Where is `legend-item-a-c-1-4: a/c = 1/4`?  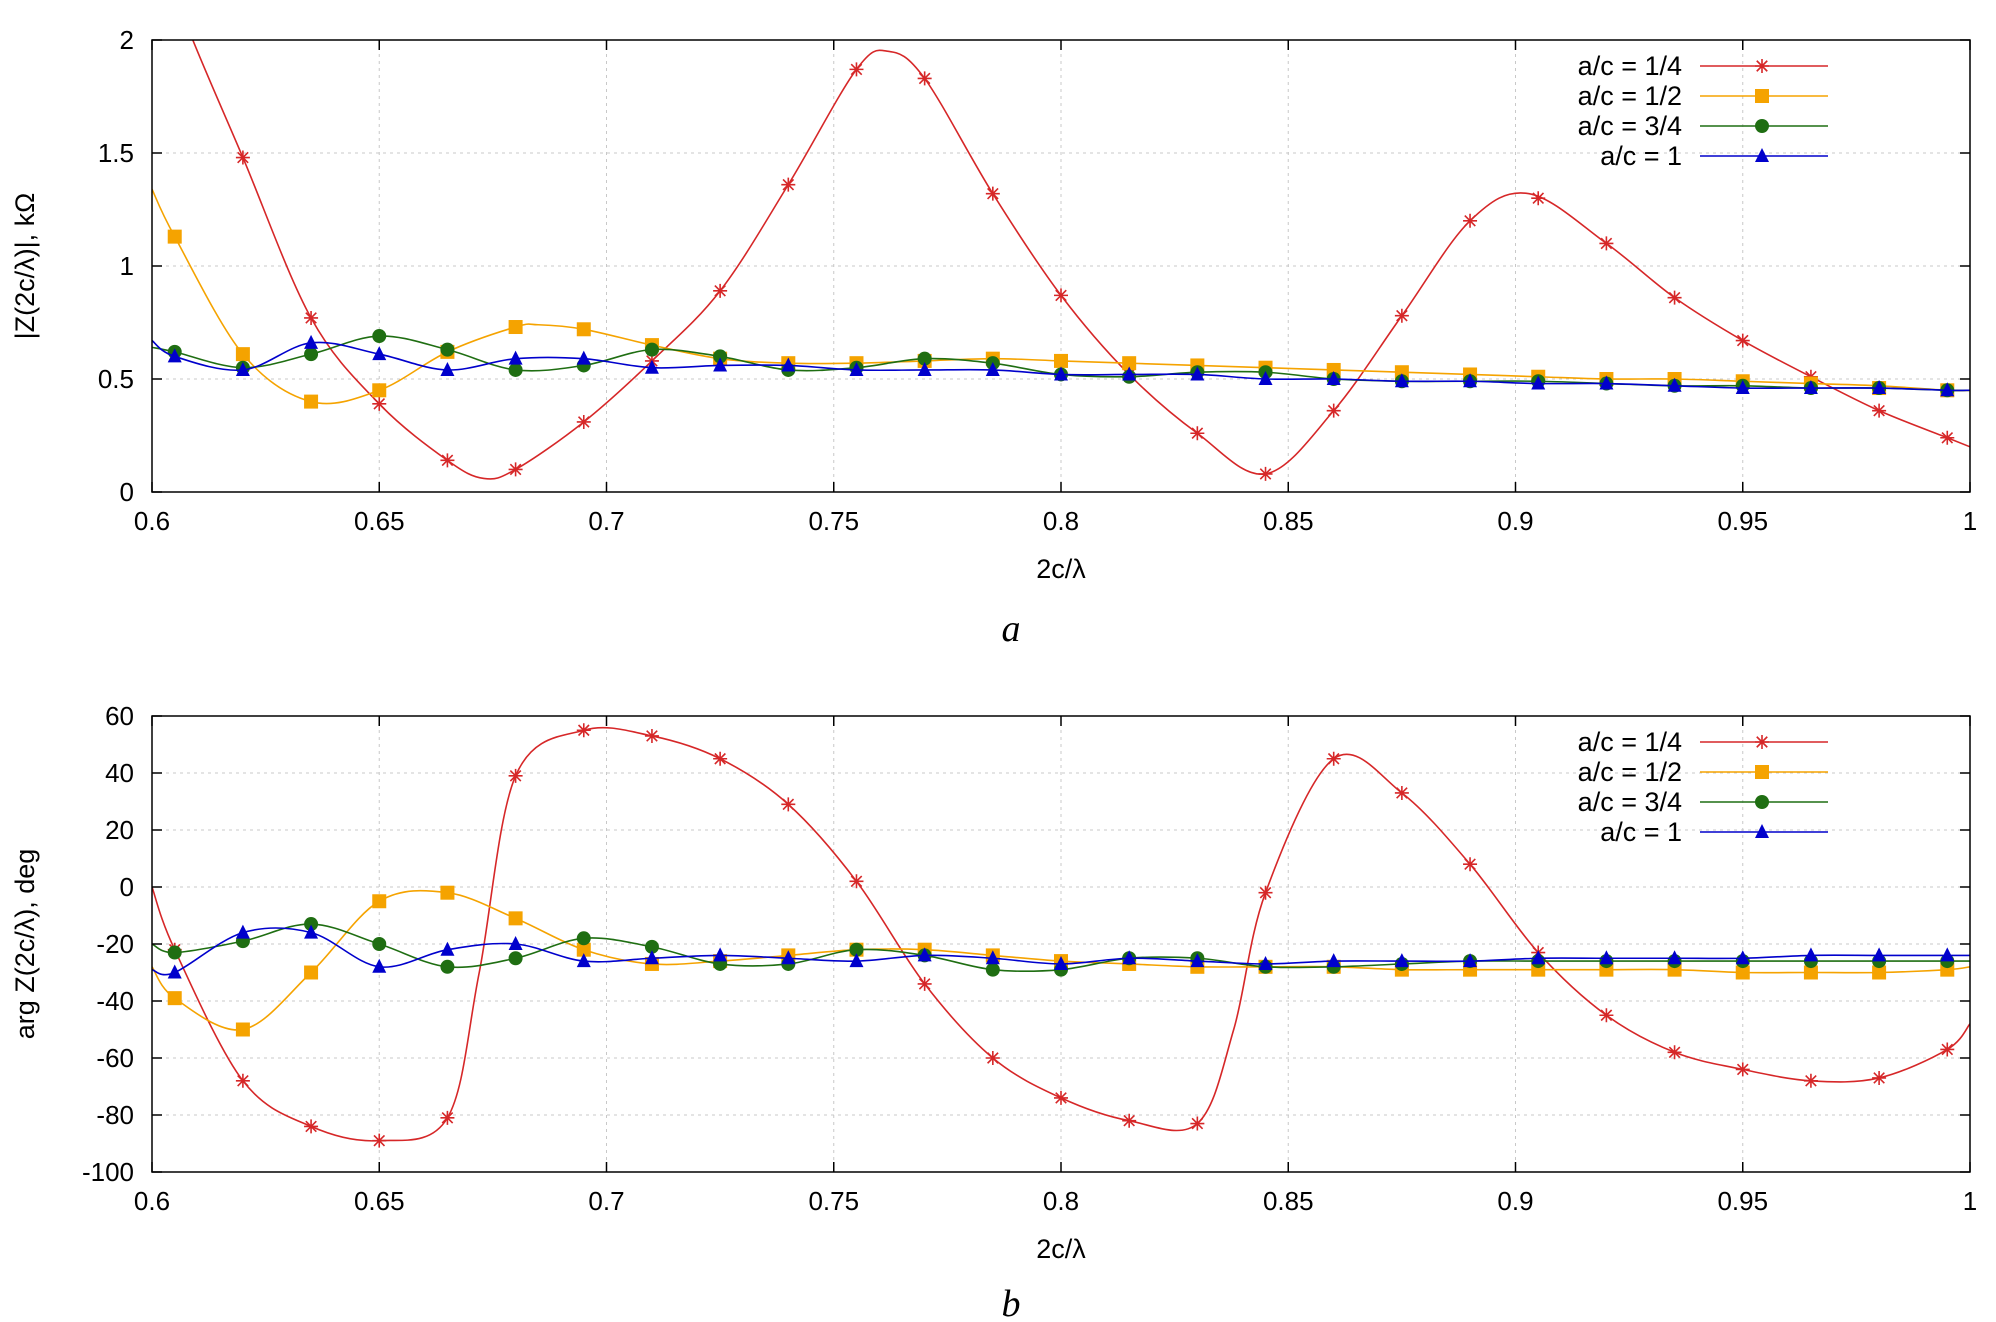 legend-item-a-c-1-4: a/c = 1/4 is located at coordinates (1703, 742).